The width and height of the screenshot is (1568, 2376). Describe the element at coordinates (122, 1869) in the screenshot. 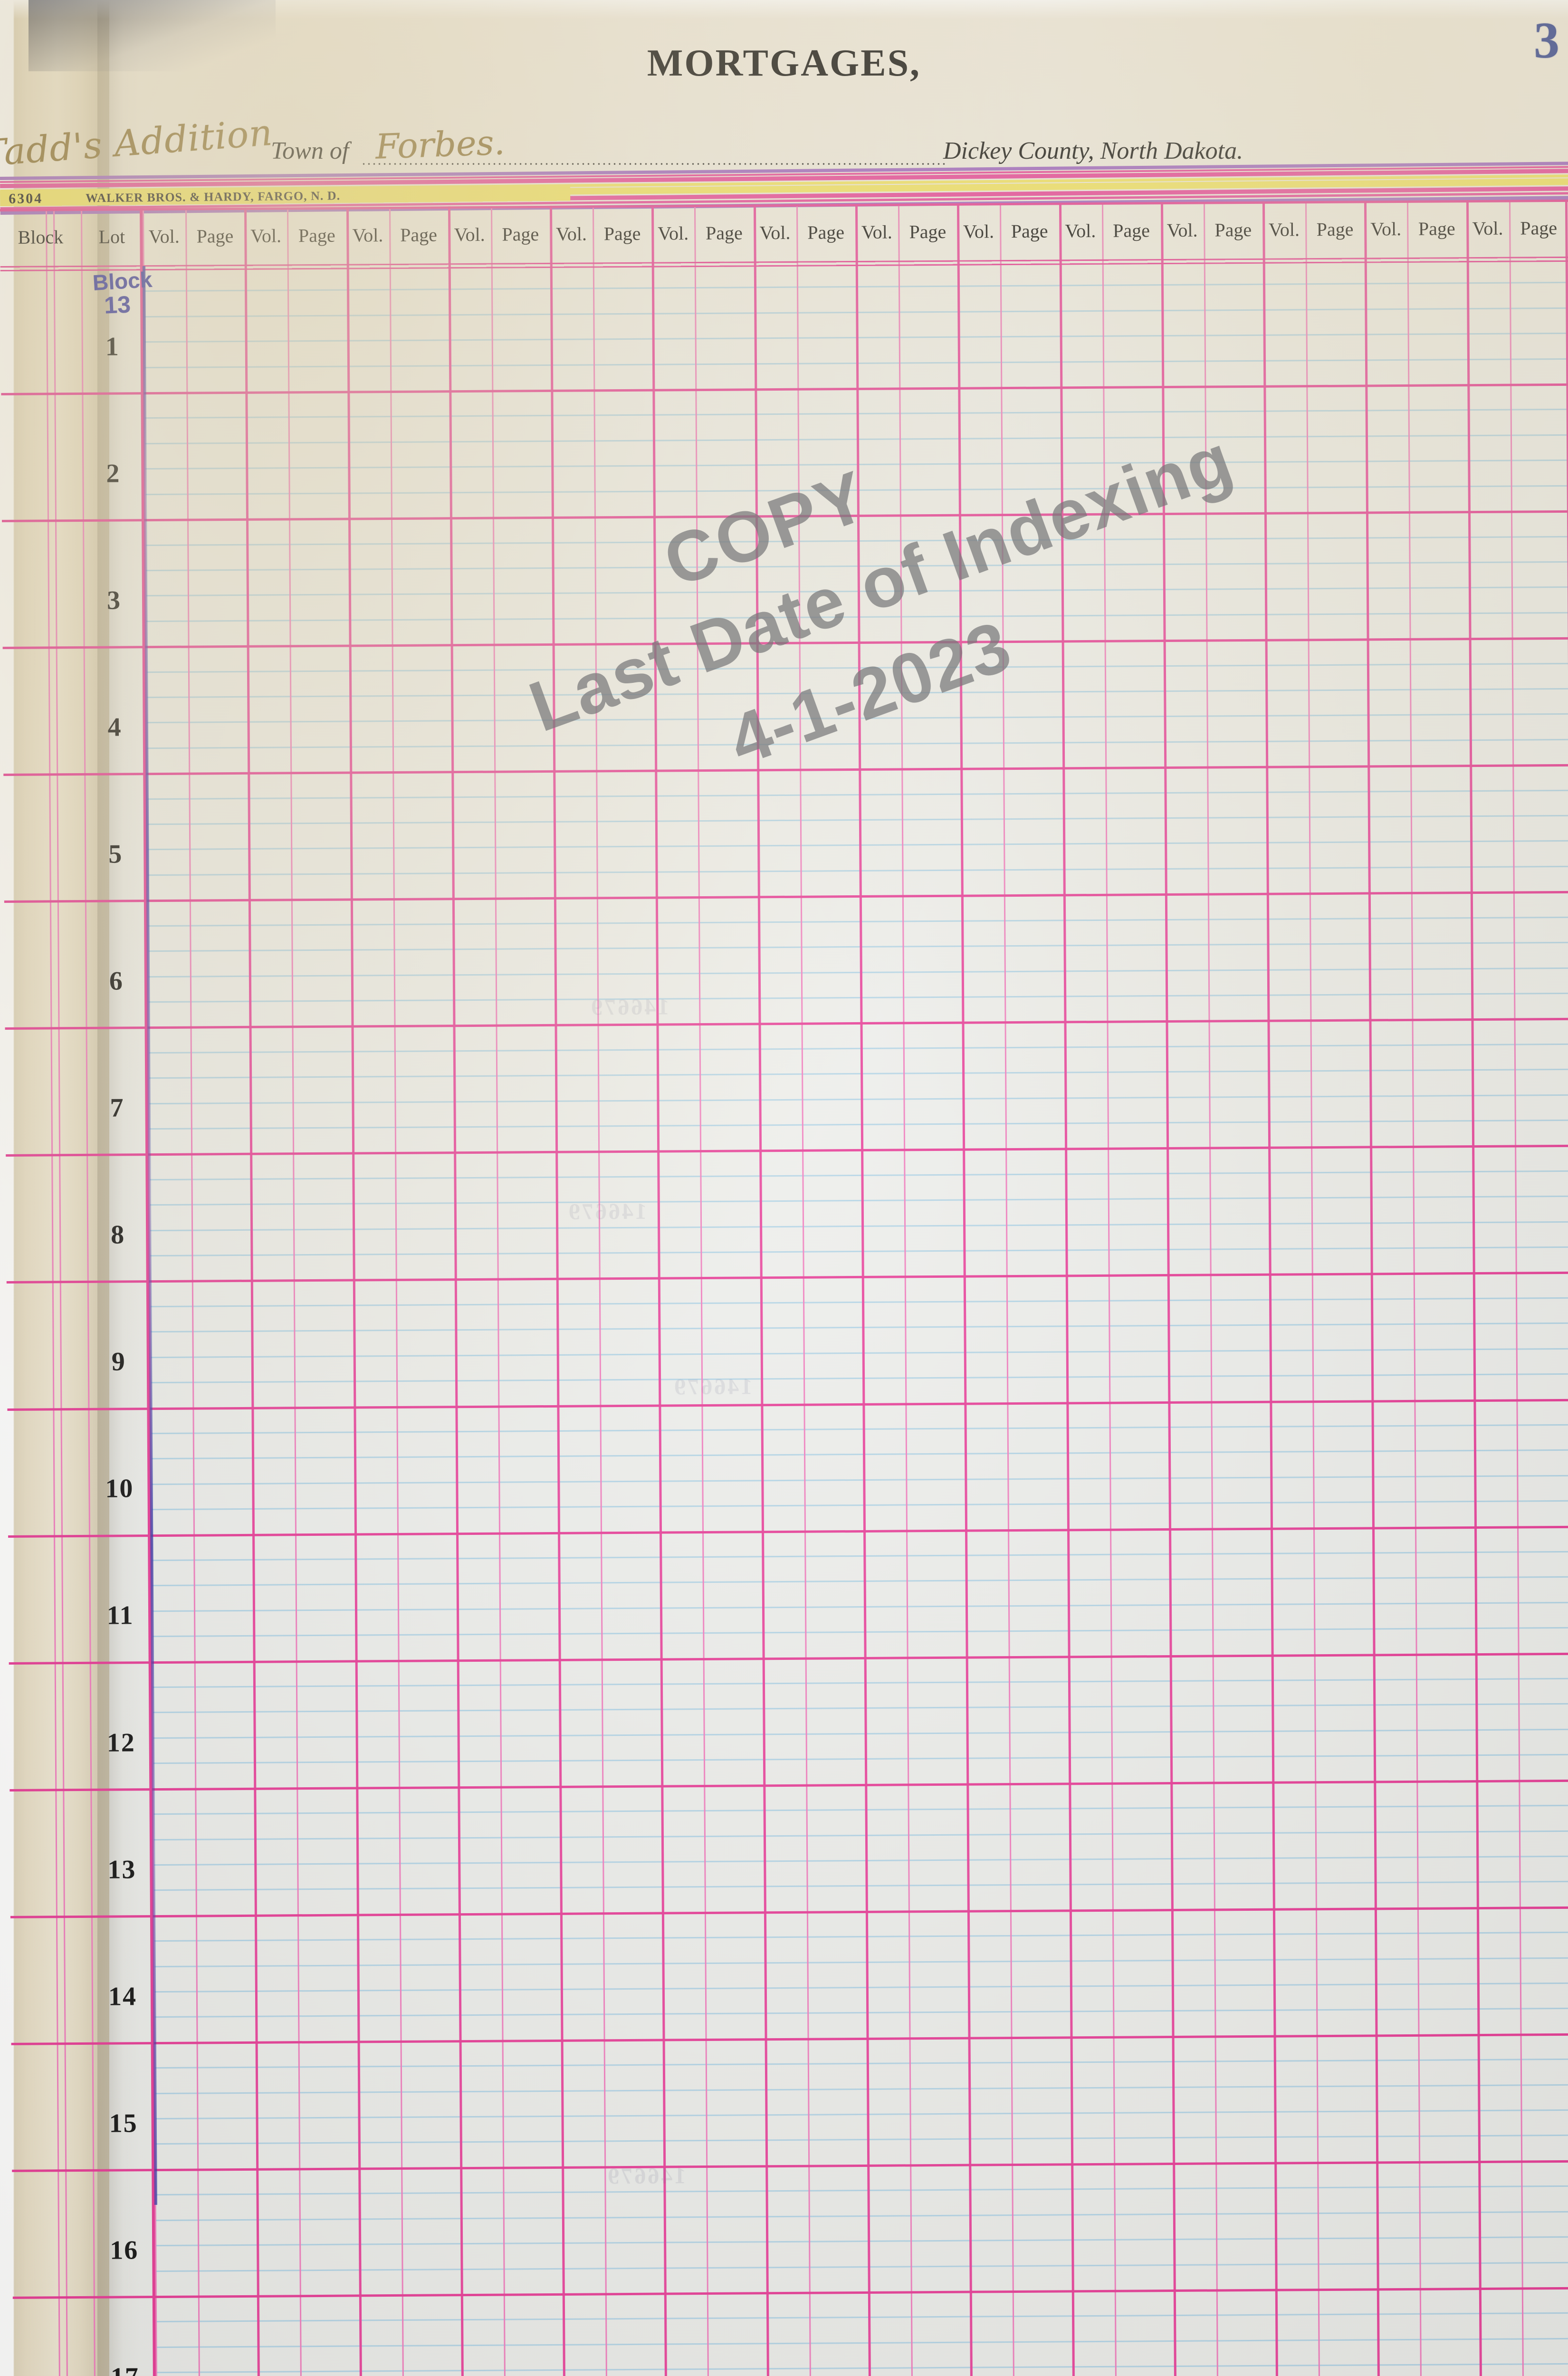

I see `lot-number: 13` at that location.